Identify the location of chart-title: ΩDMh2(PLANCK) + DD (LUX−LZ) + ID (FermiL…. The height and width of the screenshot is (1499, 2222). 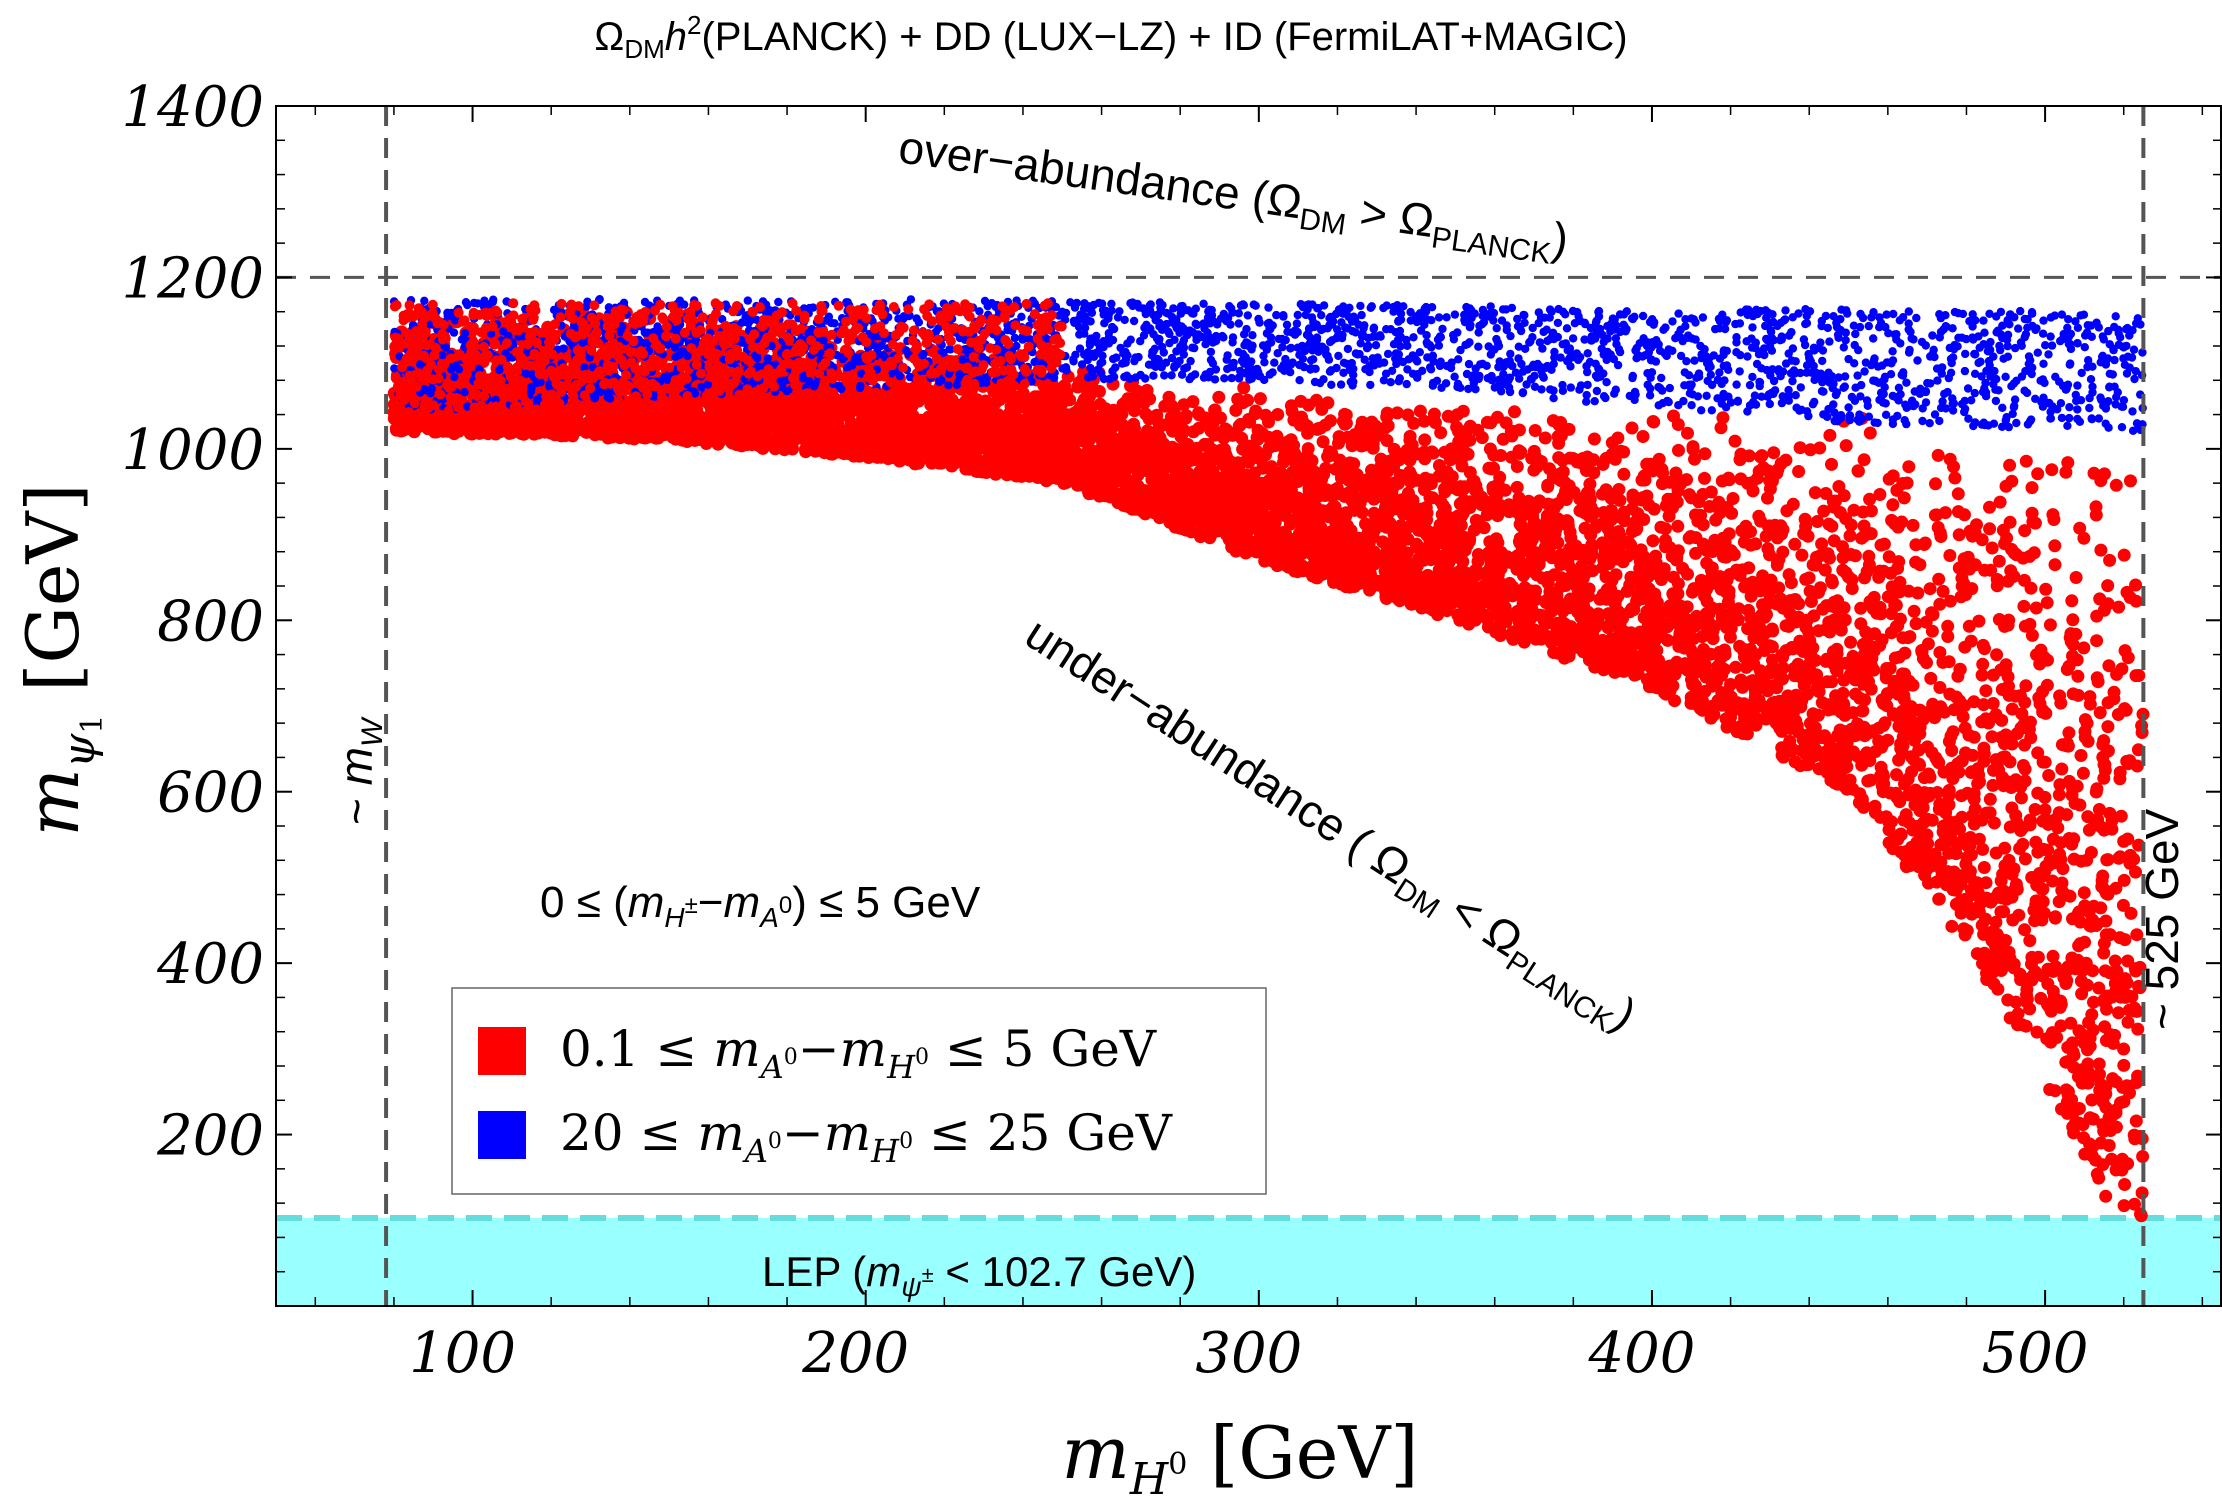
(1110, 37).